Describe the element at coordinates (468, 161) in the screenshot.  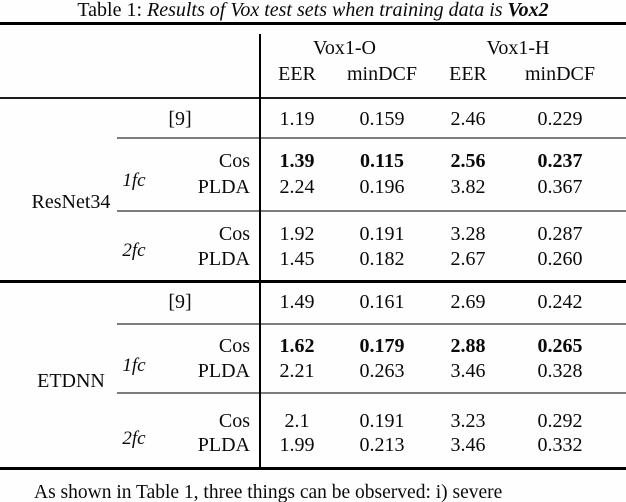
I see `metric-value: 2.56` at that location.